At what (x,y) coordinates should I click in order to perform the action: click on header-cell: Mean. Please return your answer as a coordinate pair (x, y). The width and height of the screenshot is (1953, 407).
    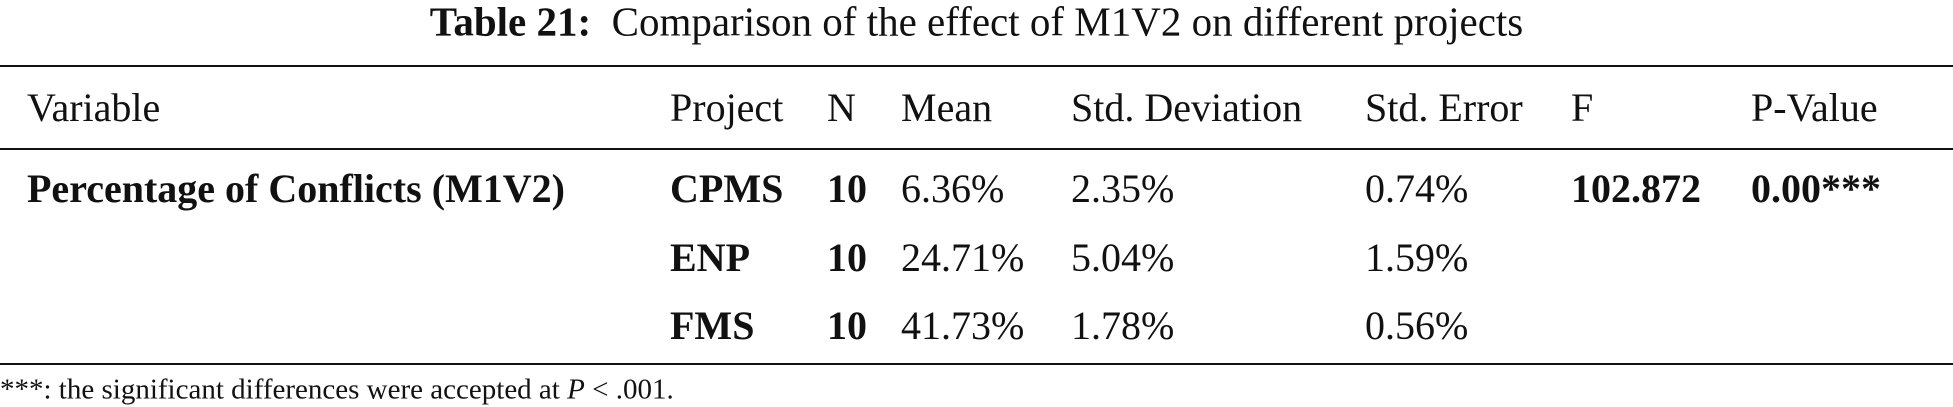
    Looking at the image, I should click on (947, 107).